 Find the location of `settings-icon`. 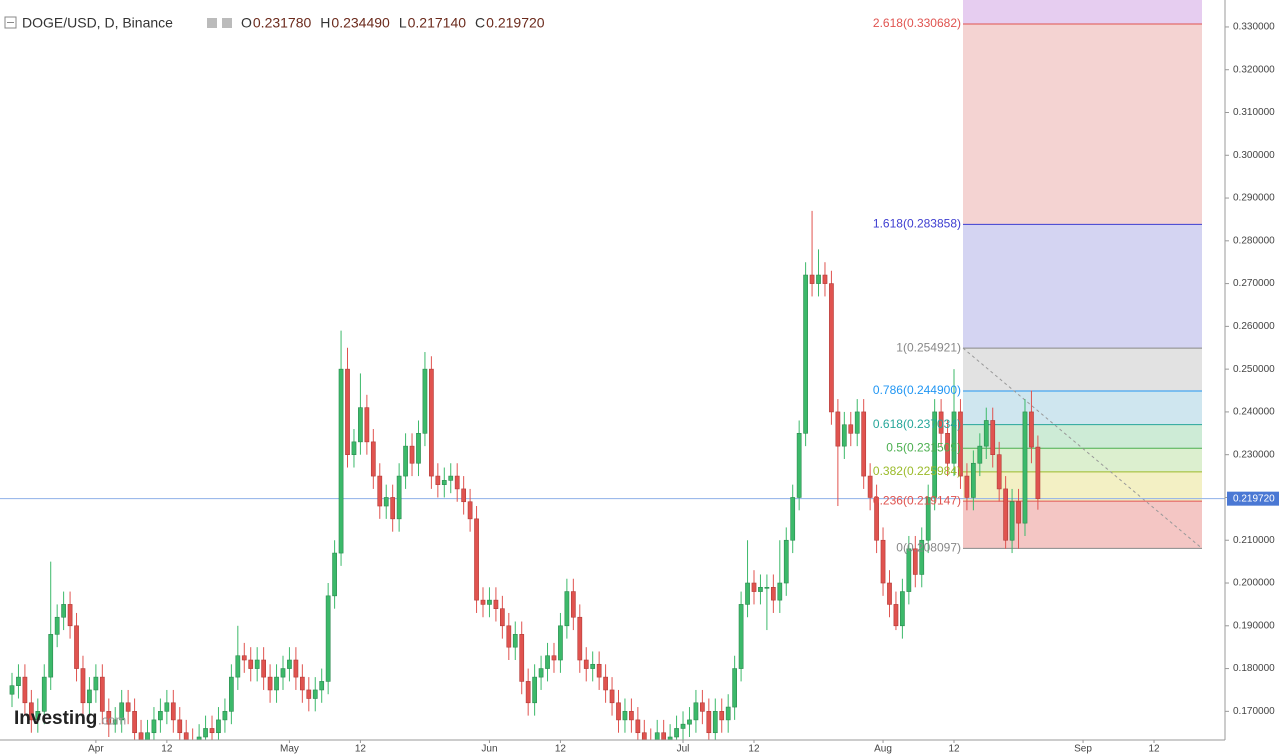

settings-icon is located at coordinates (212, 23).